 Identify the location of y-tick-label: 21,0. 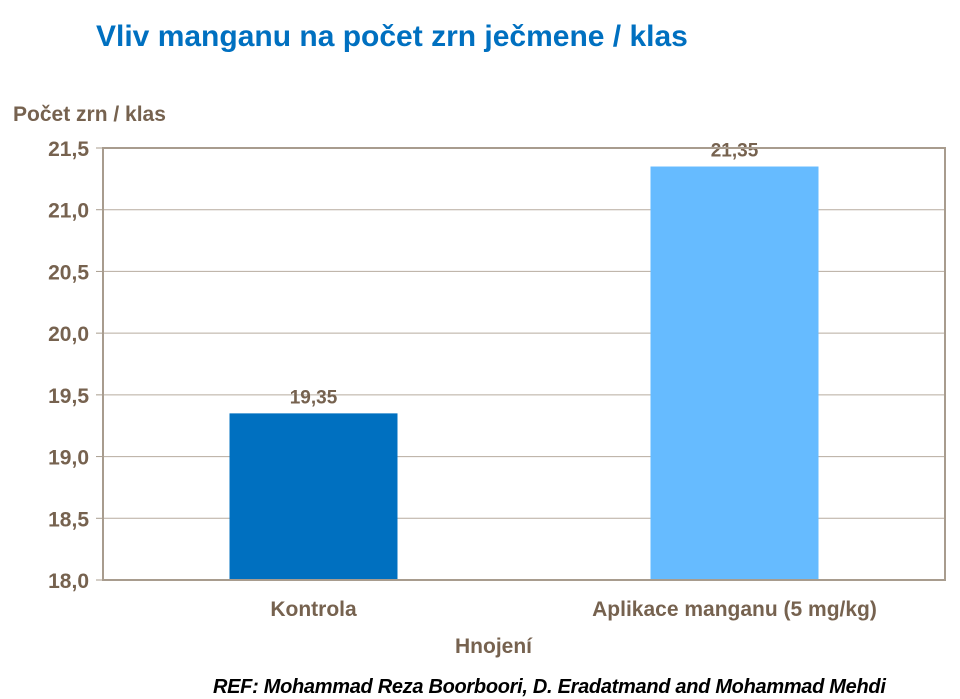
(68, 211).